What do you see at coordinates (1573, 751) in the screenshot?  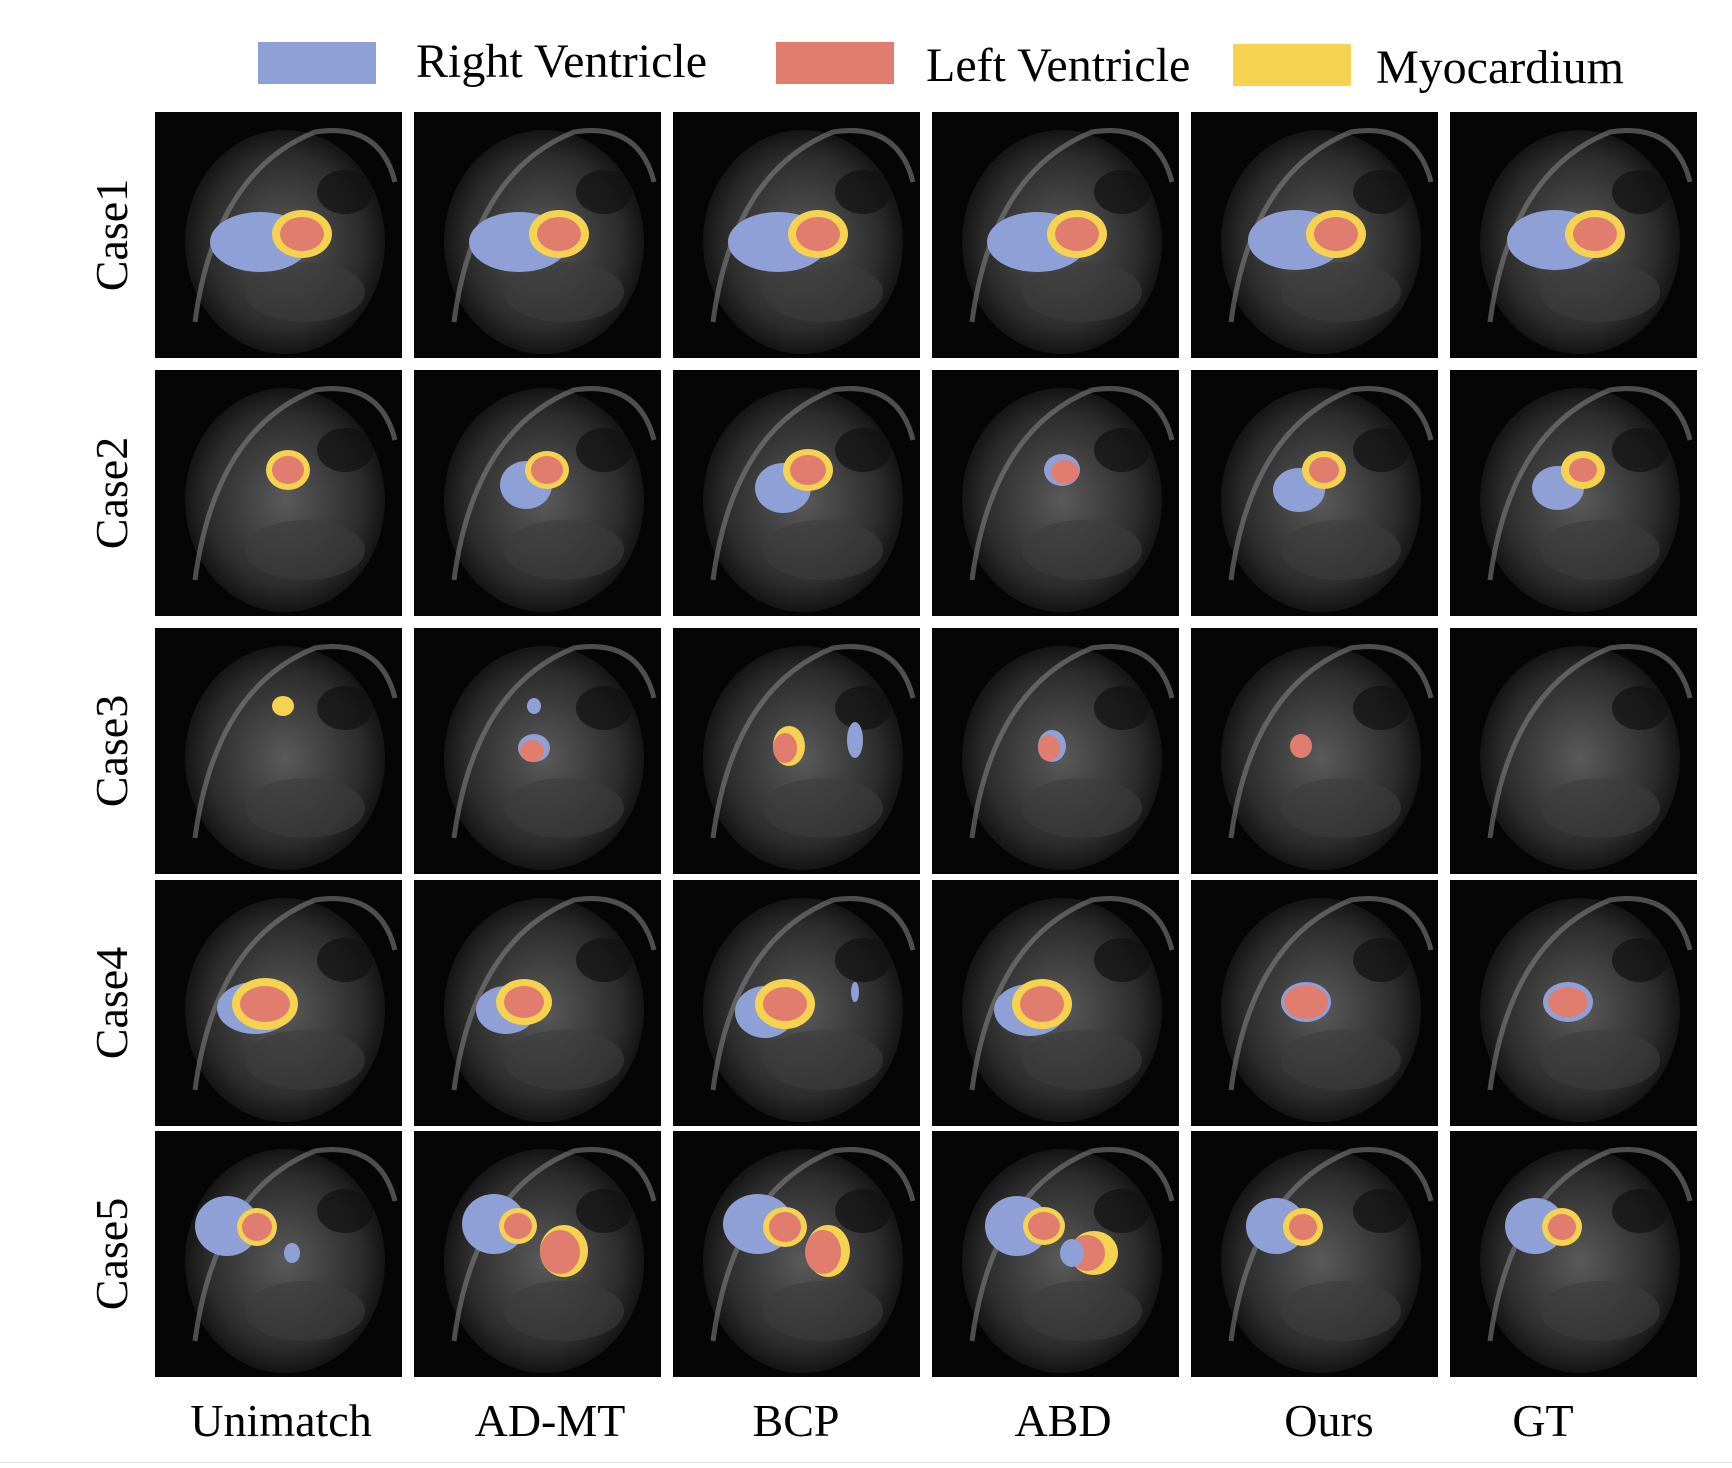 I see `mri-panel-case3-gt` at bounding box center [1573, 751].